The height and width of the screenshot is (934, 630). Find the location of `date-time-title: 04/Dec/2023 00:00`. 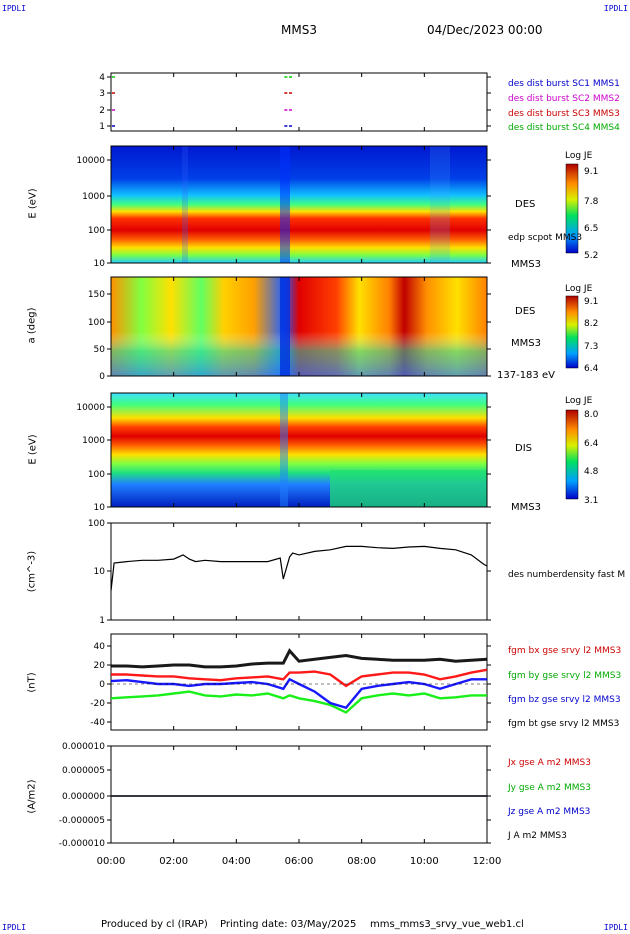

date-time-title: 04/Dec/2023 00:00 is located at coordinates (485, 30).